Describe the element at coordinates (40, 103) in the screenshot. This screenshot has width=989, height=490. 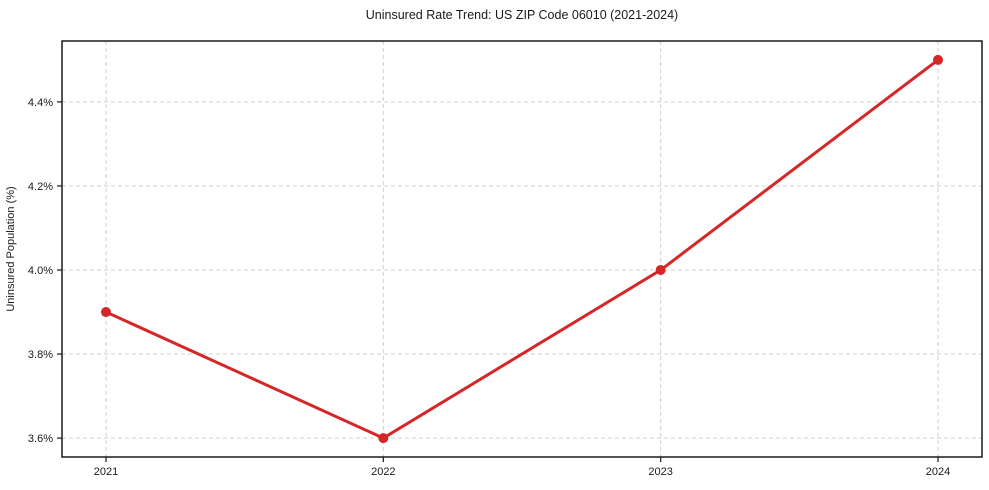
I see `y-tick-label: 4.4%` at that location.